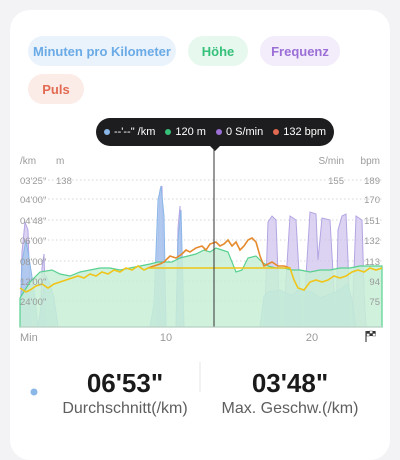 The width and height of the screenshot is (400, 460). Describe the element at coordinates (290, 408) in the screenshot. I see `max-speed-label: Max. Geschw.(/km)` at that location.